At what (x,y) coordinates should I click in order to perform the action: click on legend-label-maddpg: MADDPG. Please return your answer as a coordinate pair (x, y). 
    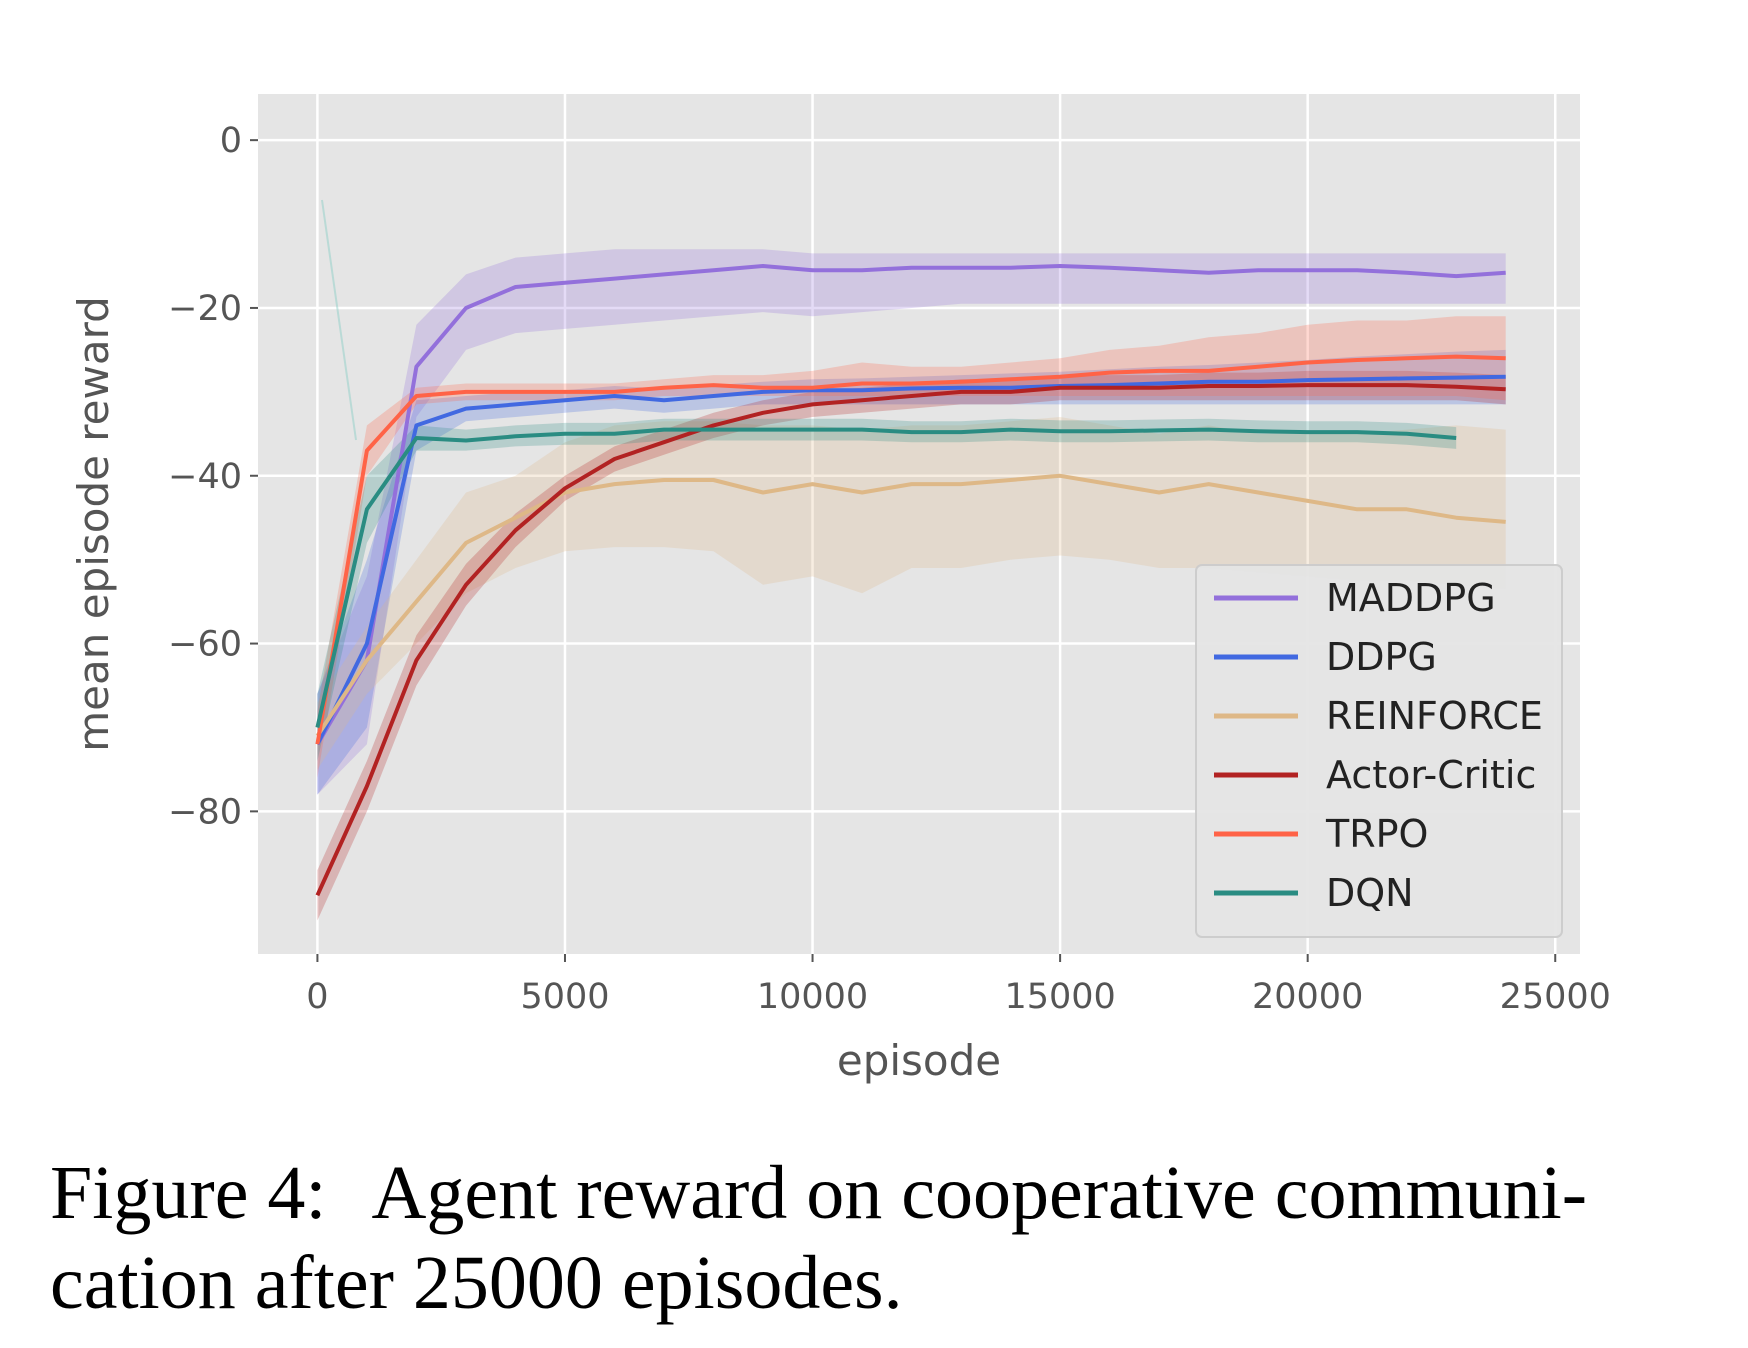
    Looking at the image, I should click on (1411, 598).